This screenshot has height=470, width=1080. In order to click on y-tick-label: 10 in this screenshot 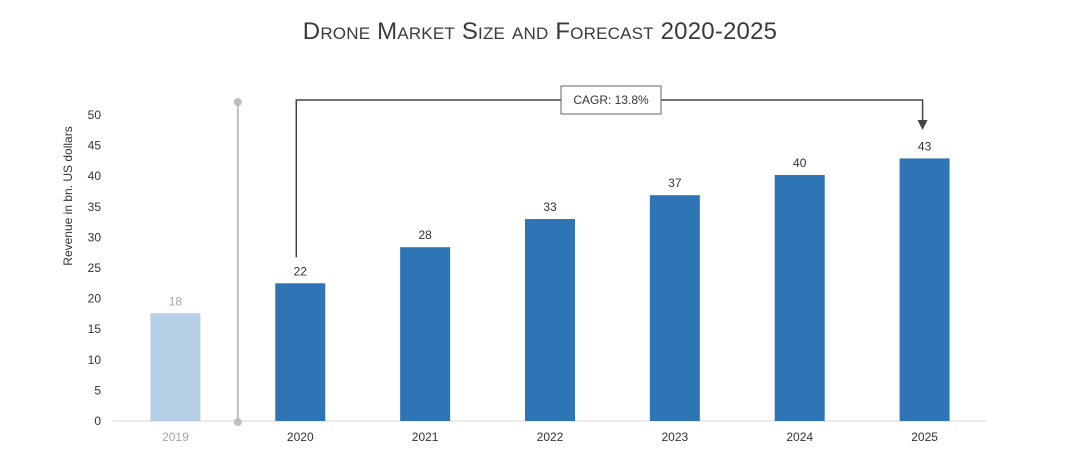, I will do `click(95, 360)`.